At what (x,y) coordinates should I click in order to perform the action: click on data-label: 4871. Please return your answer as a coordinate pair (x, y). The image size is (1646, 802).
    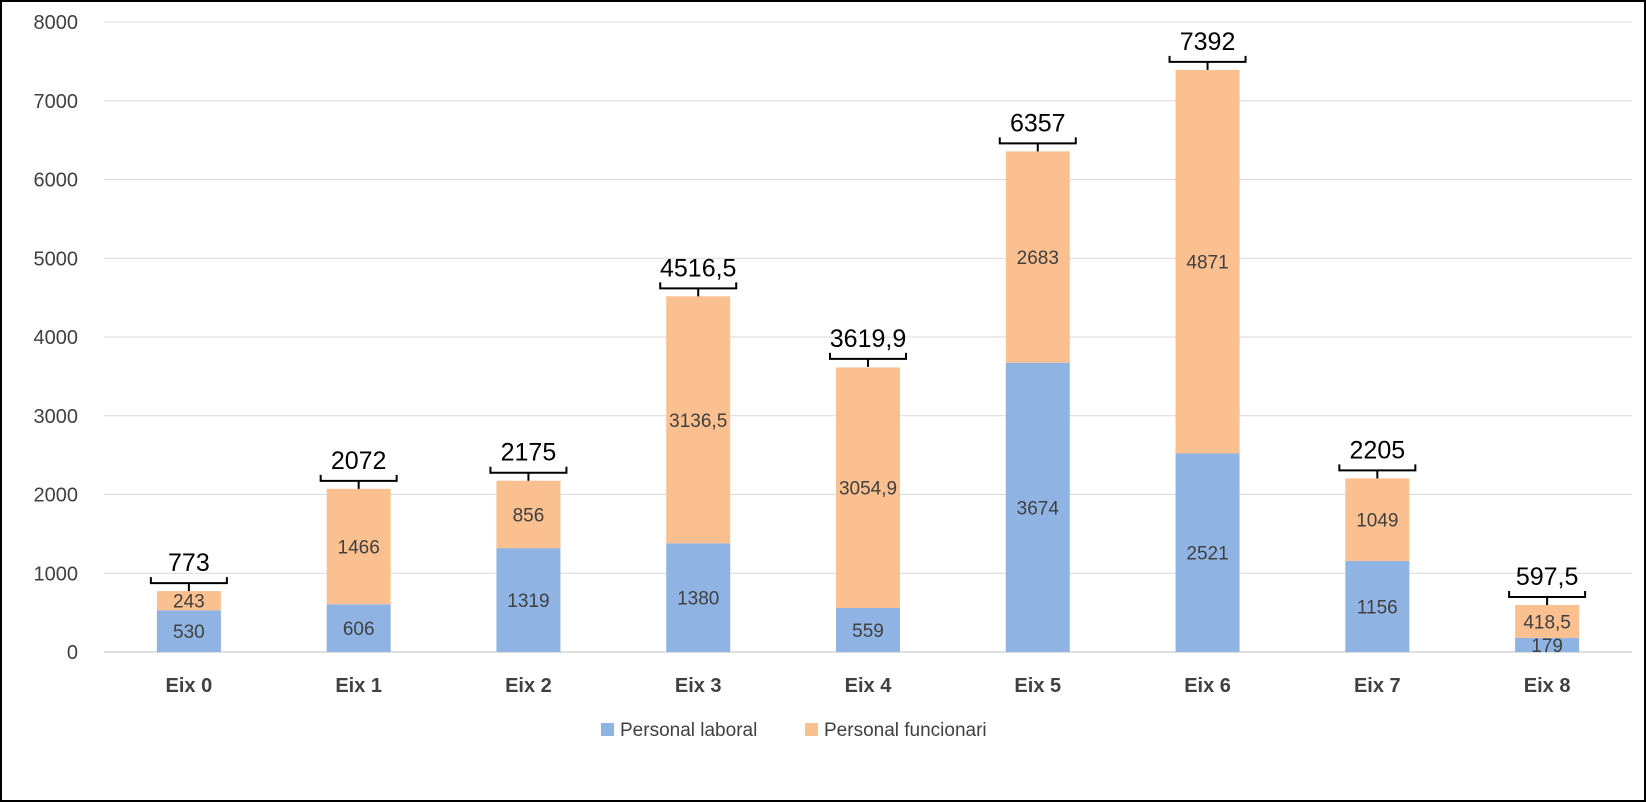
    Looking at the image, I should click on (1207, 263).